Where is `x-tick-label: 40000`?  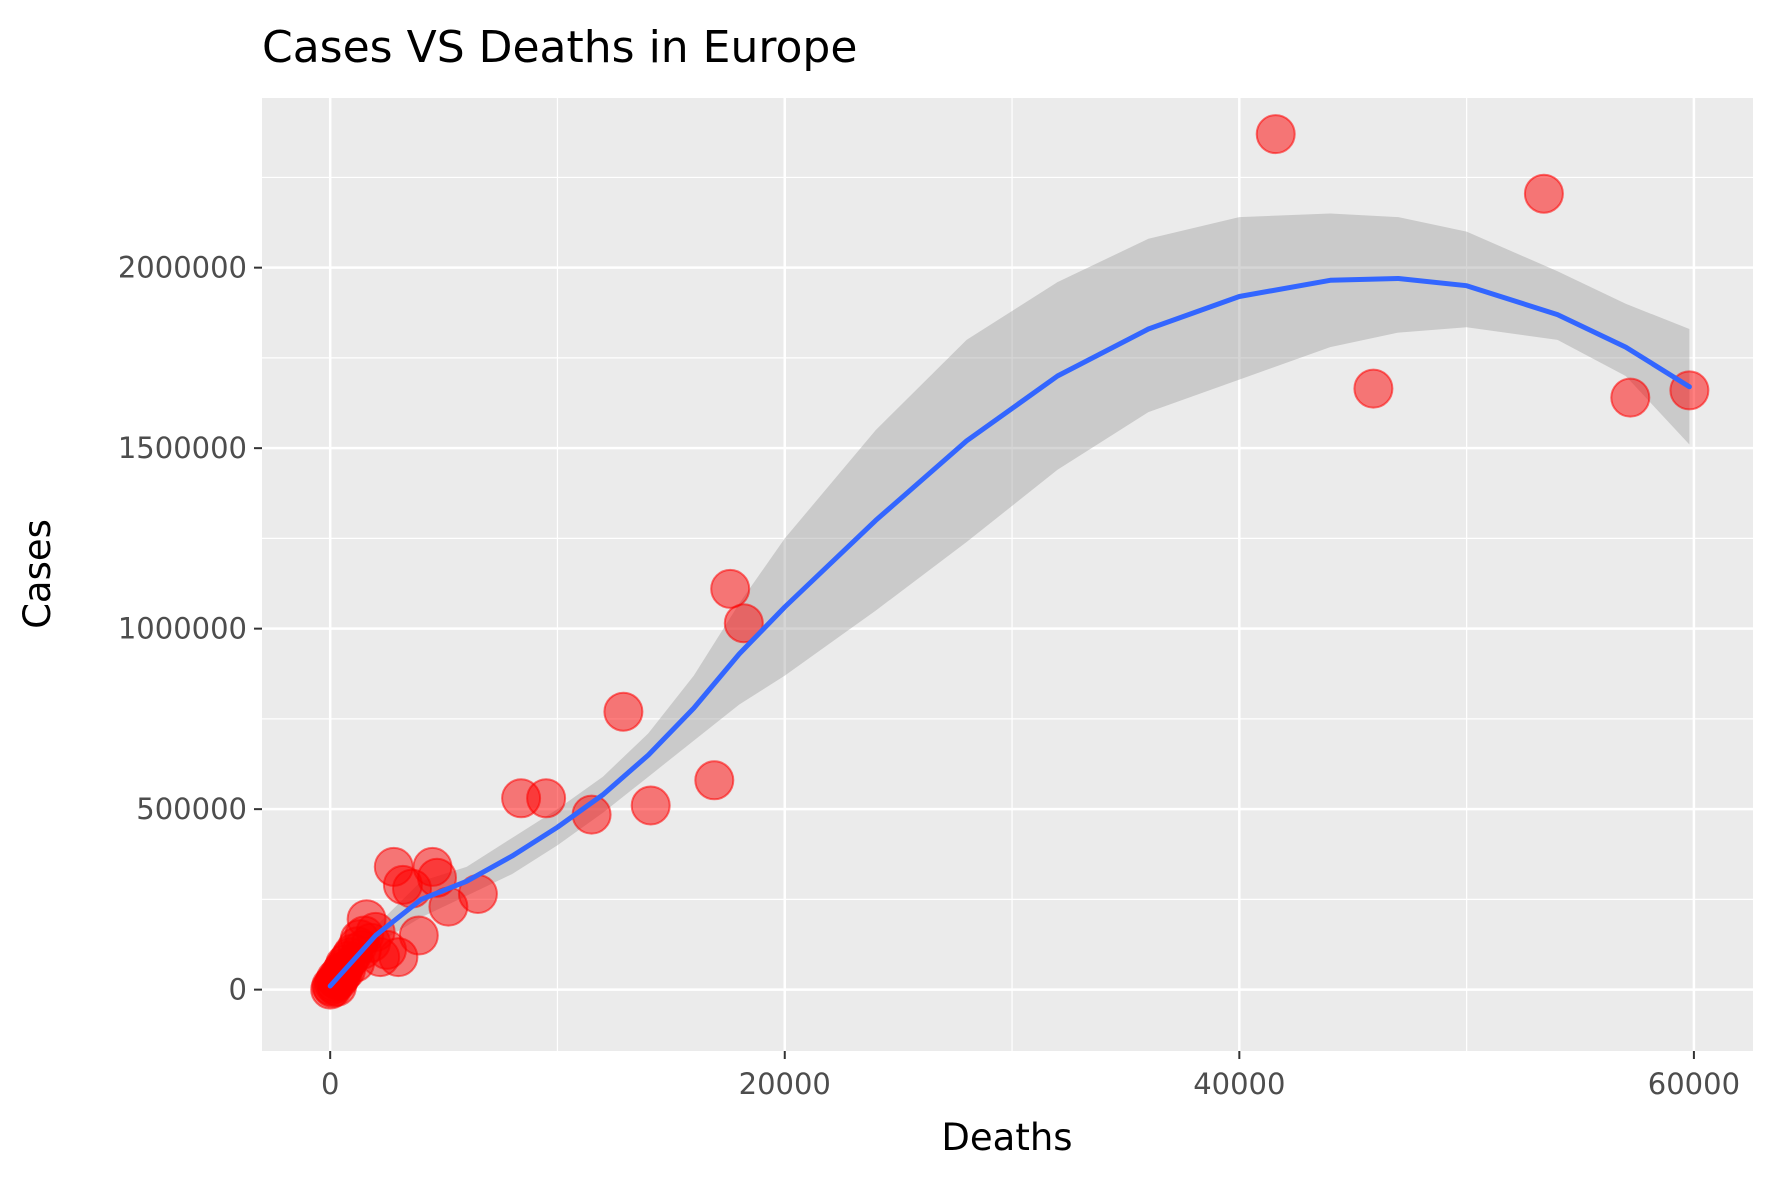
x-tick-label: 40000 is located at coordinates (1239, 1084).